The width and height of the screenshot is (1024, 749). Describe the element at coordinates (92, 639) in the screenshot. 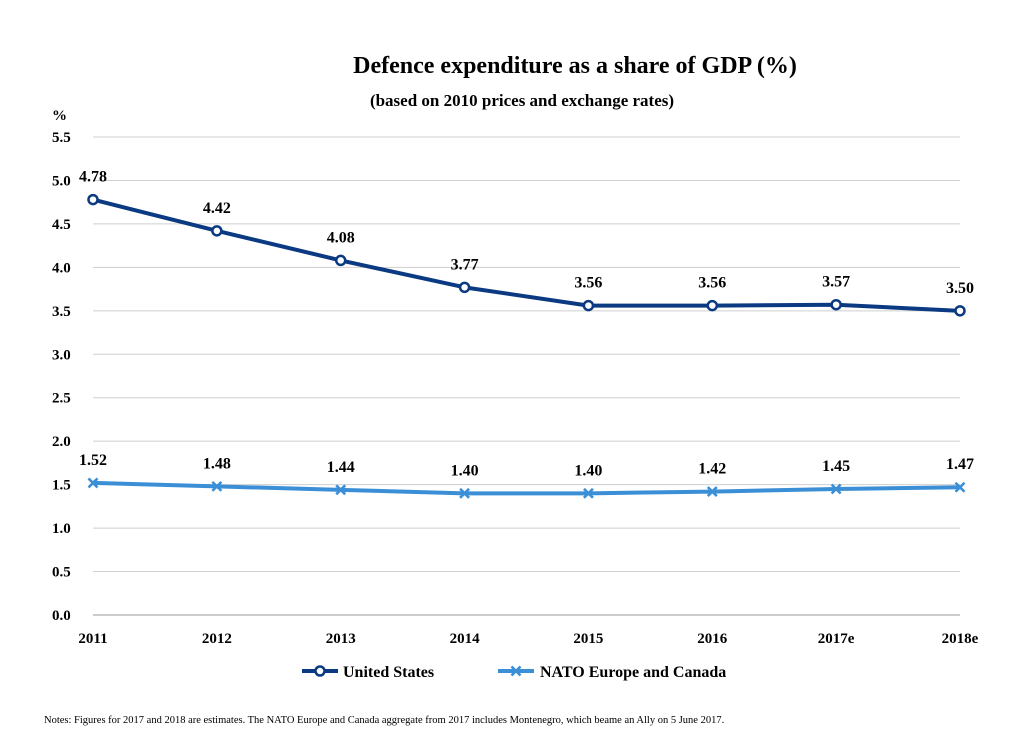

I see `x-tick-label: 2011` at that location.